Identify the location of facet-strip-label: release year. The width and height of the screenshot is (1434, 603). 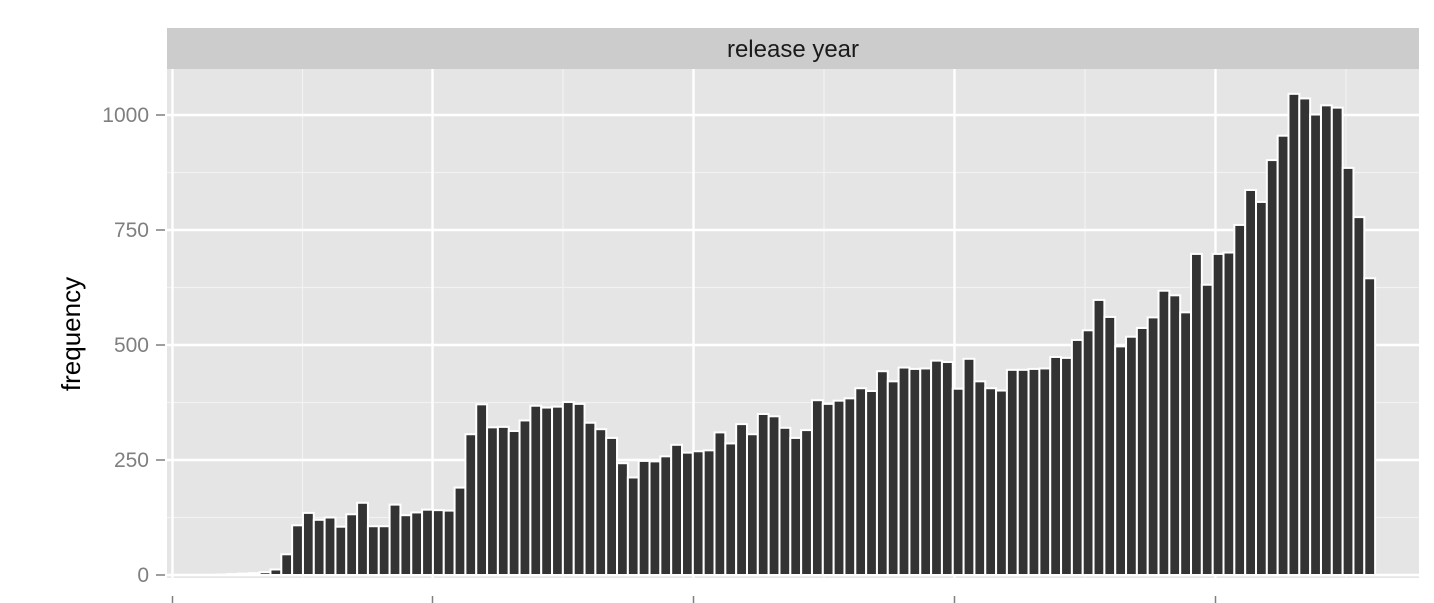
(793, 49).